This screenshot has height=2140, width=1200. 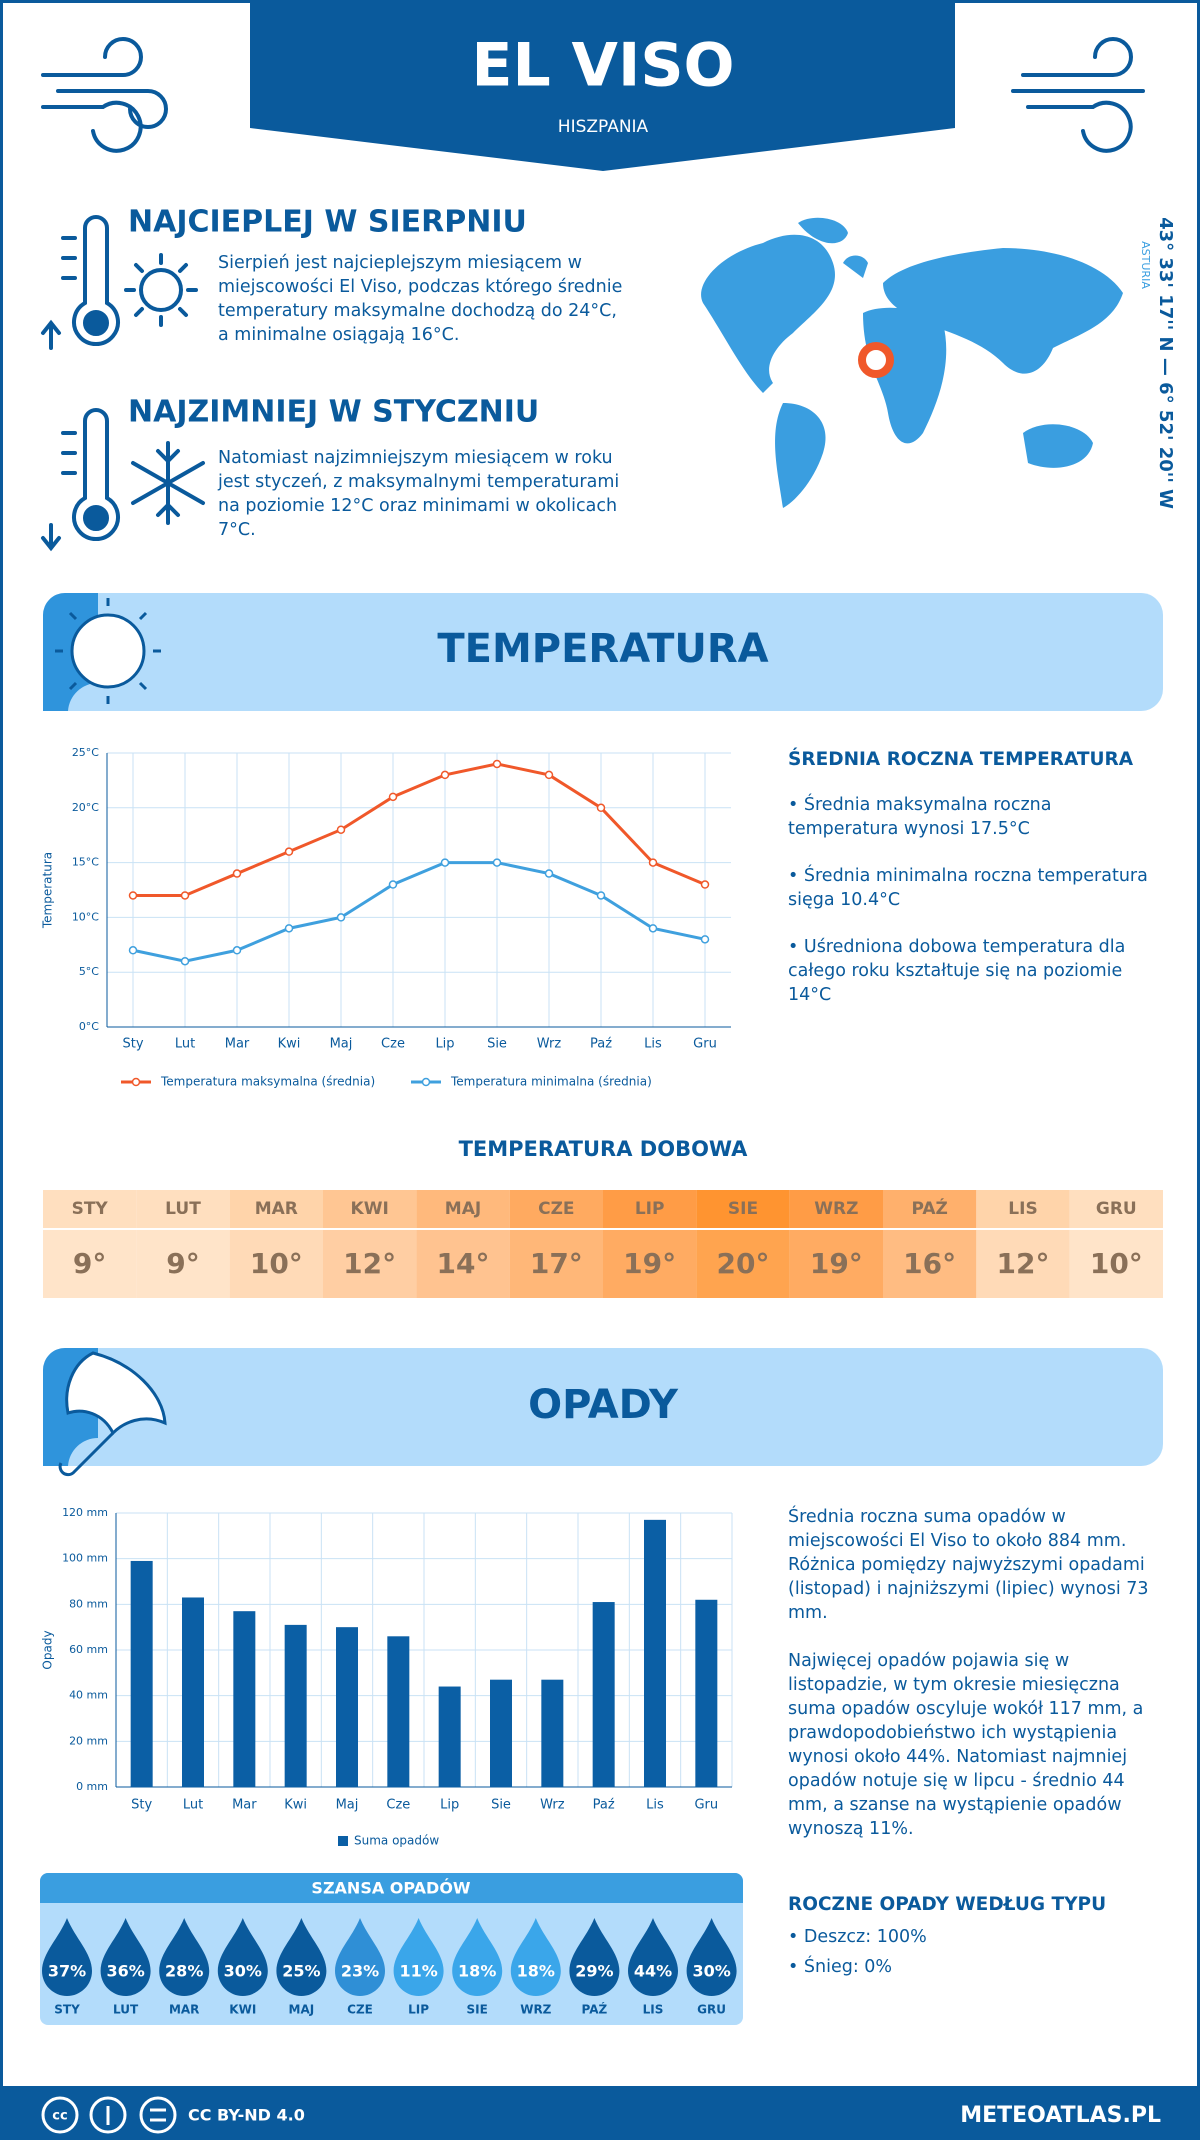 What do you see at coordinates (88, 1649) in the screenshot?
I see `y-tick-label: 60 mm` at bounding box center [88, 1649].